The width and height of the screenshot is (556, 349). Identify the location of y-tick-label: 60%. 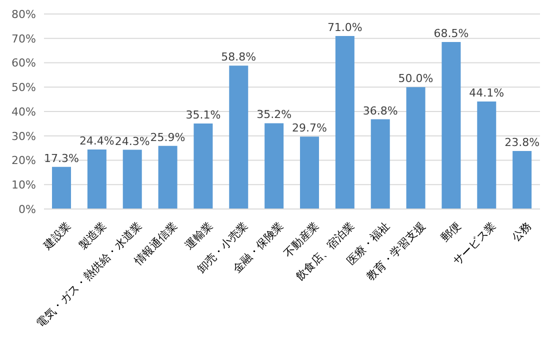
(24, 63).